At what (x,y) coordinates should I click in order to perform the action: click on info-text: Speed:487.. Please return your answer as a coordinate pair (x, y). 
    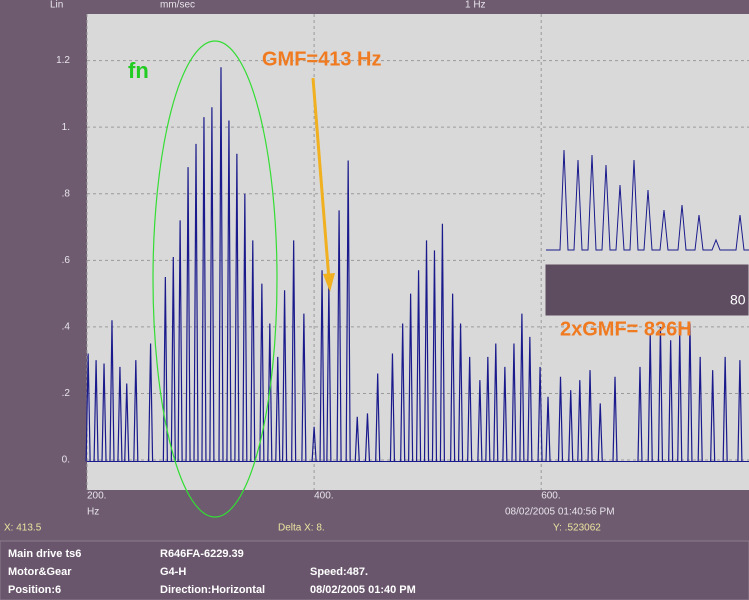
    Looking at the image, I should click on (339, 572).